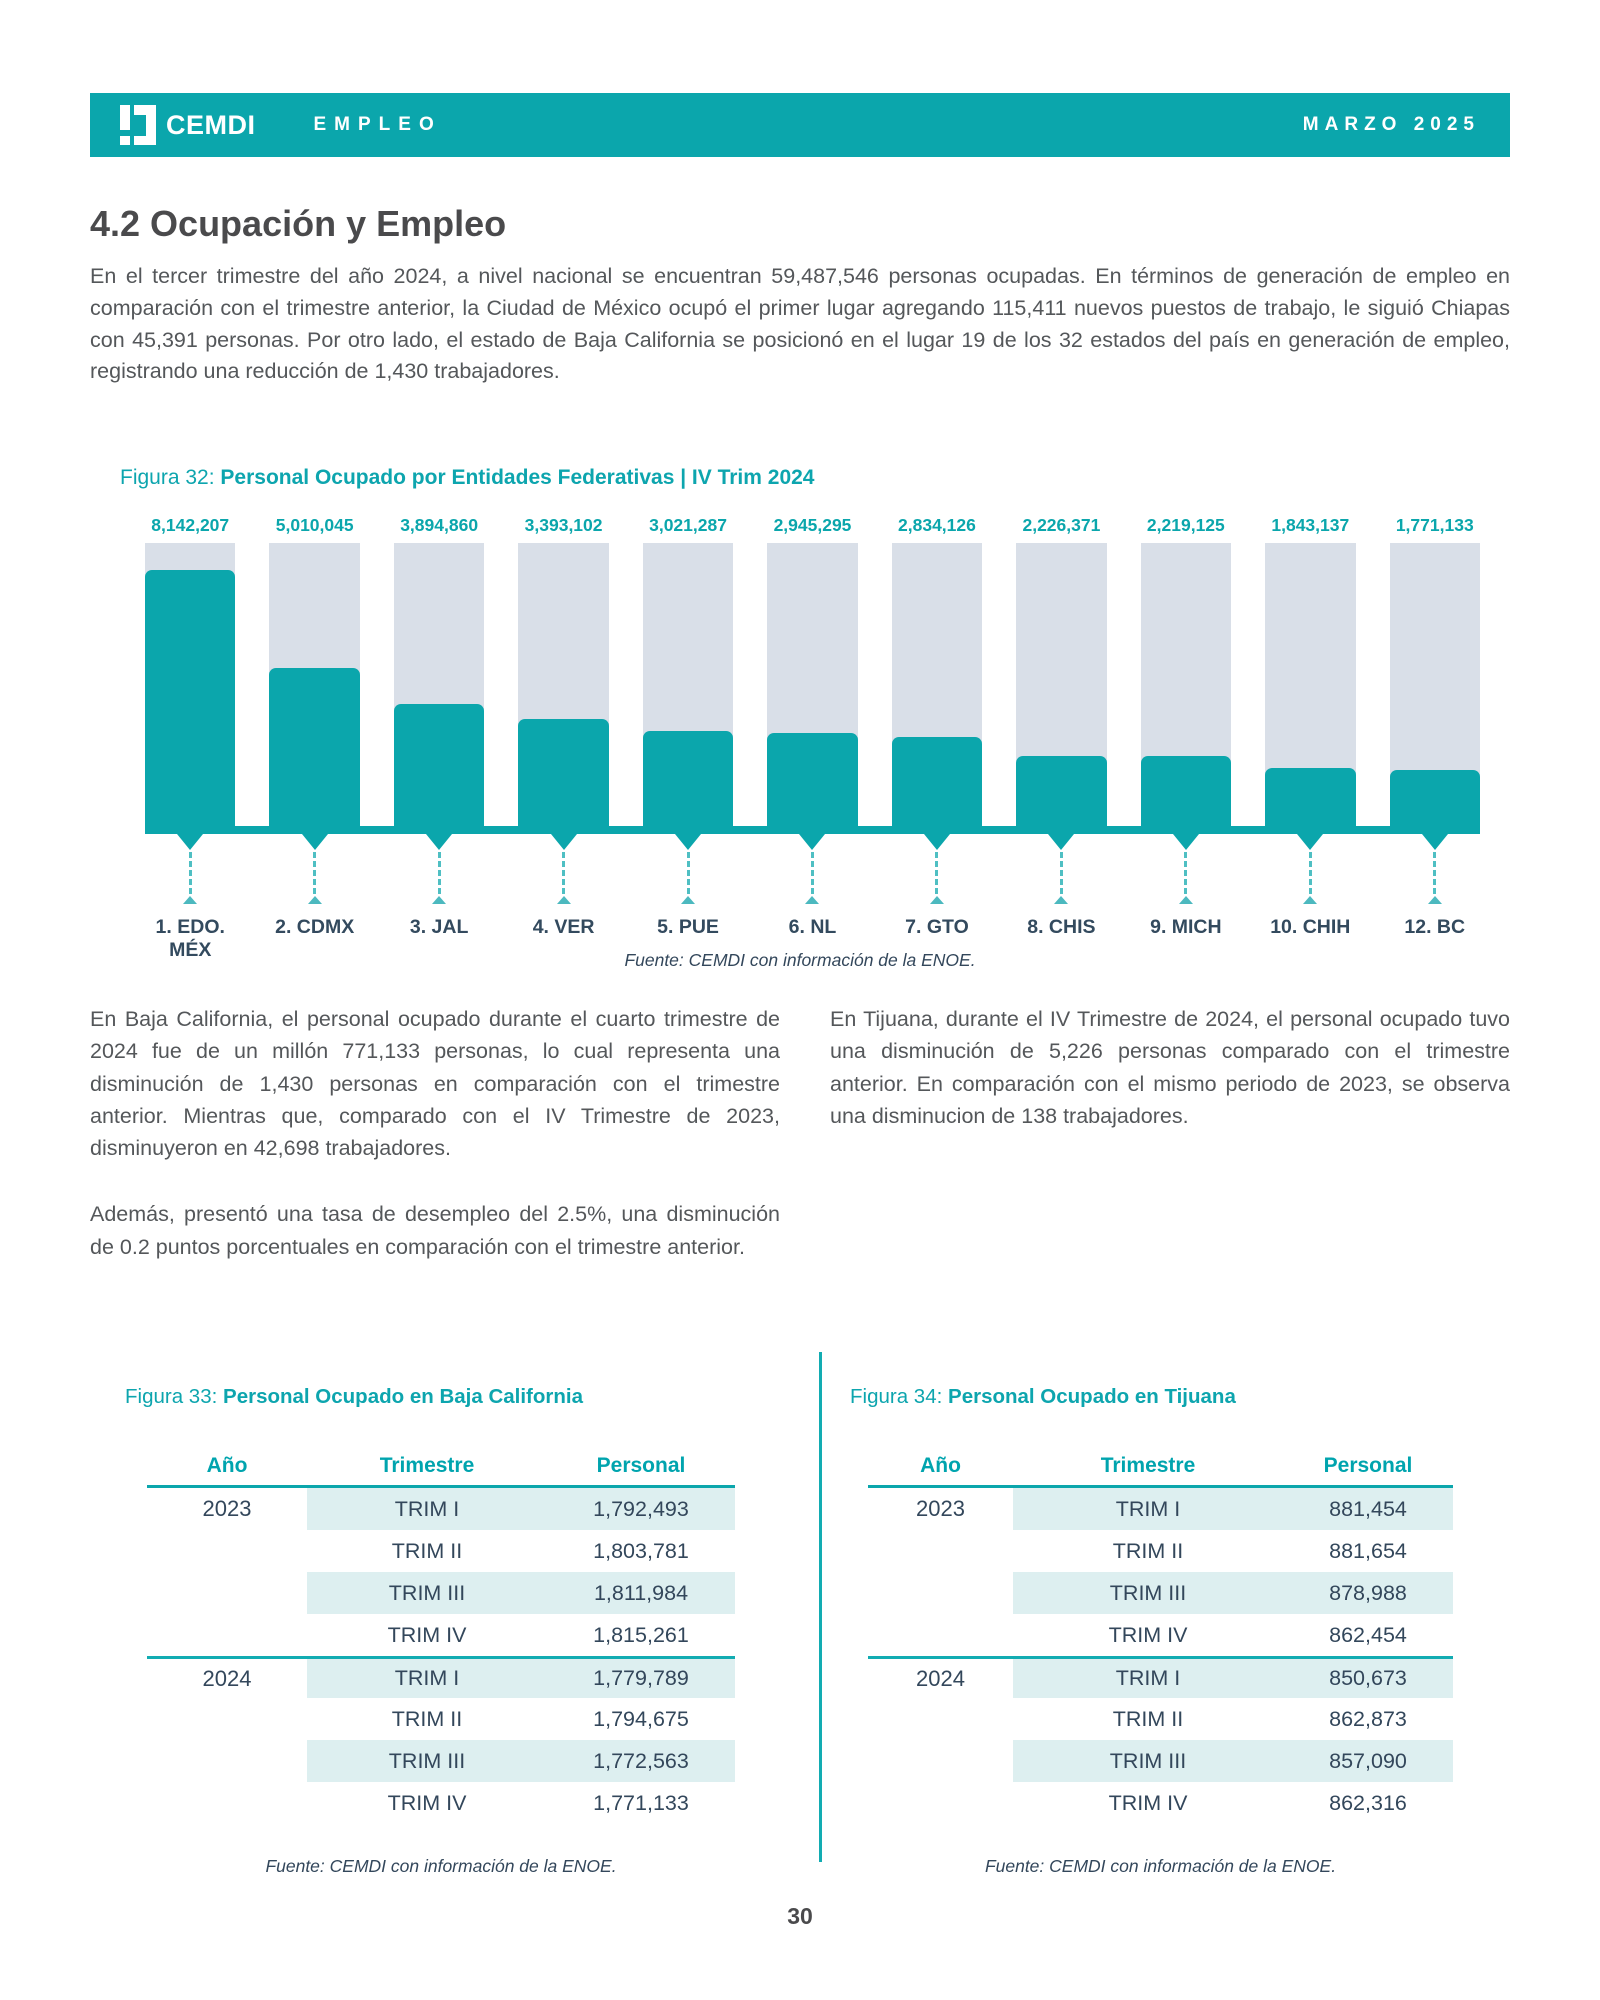  What do you see at coordinates (563, 525) in the screenshot?
I see `bar-value-label: 3,393,102` at bounding box center [563, 525].